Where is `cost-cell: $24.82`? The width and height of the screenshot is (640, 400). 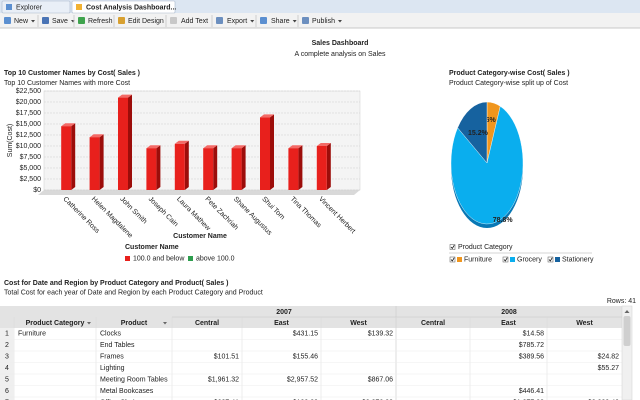 cost-cell: $24.82 is located at coordinates (609, 357).